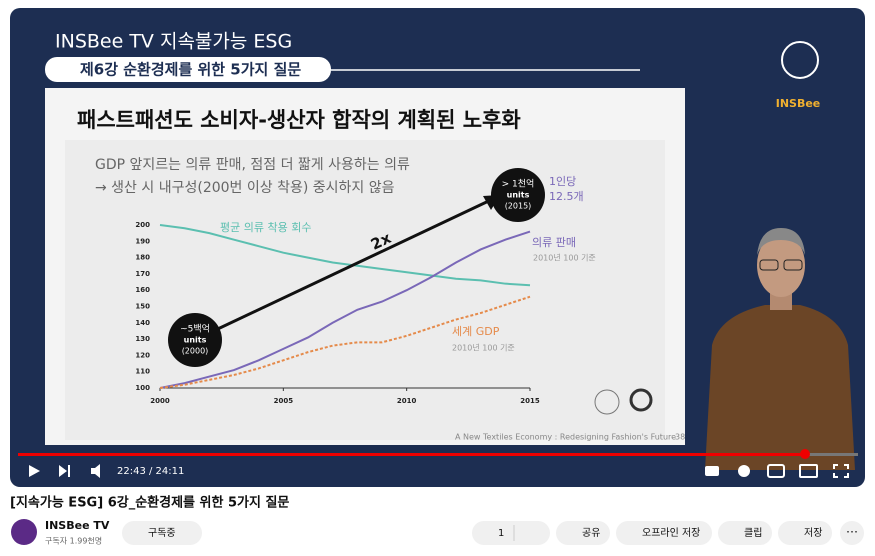  Describe the element at coordinates (712, 471) in the screenshot. I see `captions-button` at that location.